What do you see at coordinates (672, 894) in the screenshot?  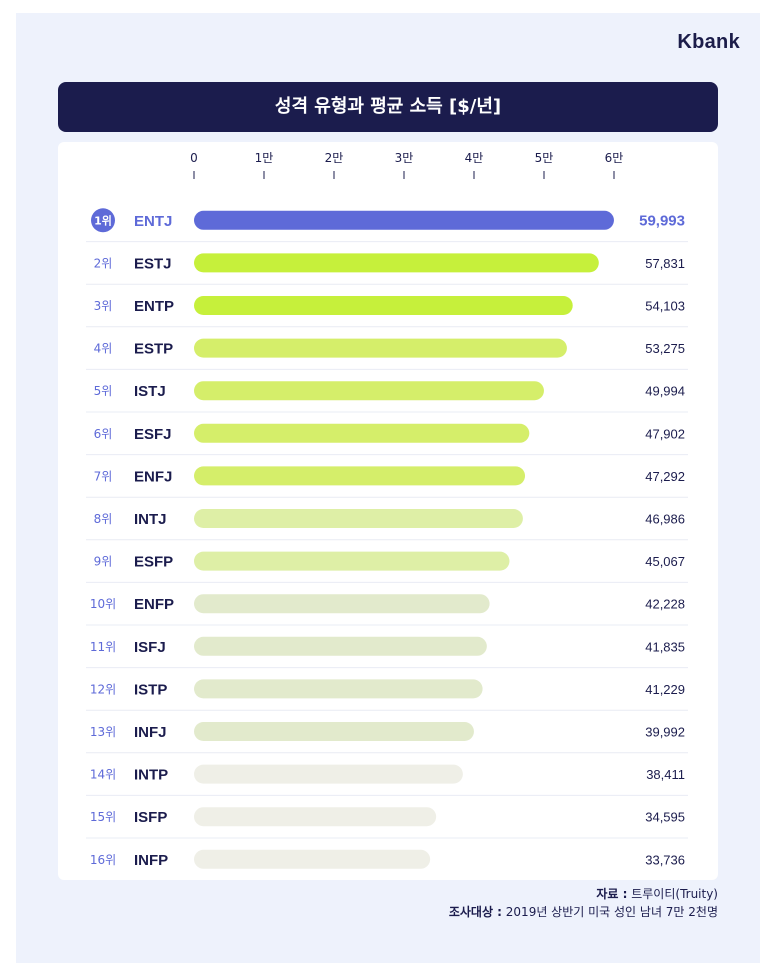 I see `source-text: 트루이티(Truity)` at bounding box center [672, 894].